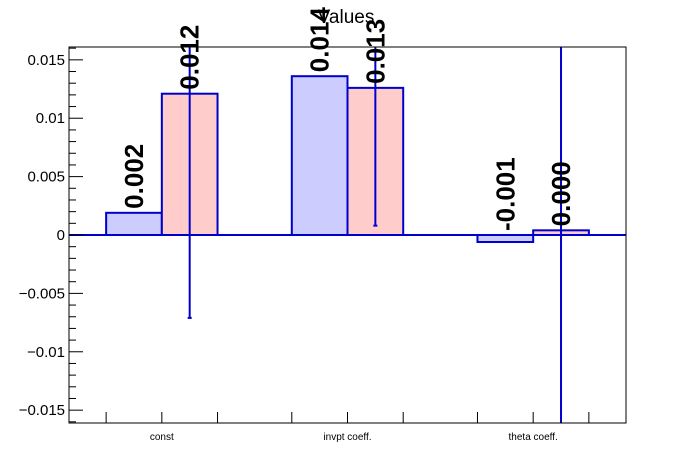 The width and height of the screenshot is (696, 472). I want to click on chart-title: Values, so click(346, 17).